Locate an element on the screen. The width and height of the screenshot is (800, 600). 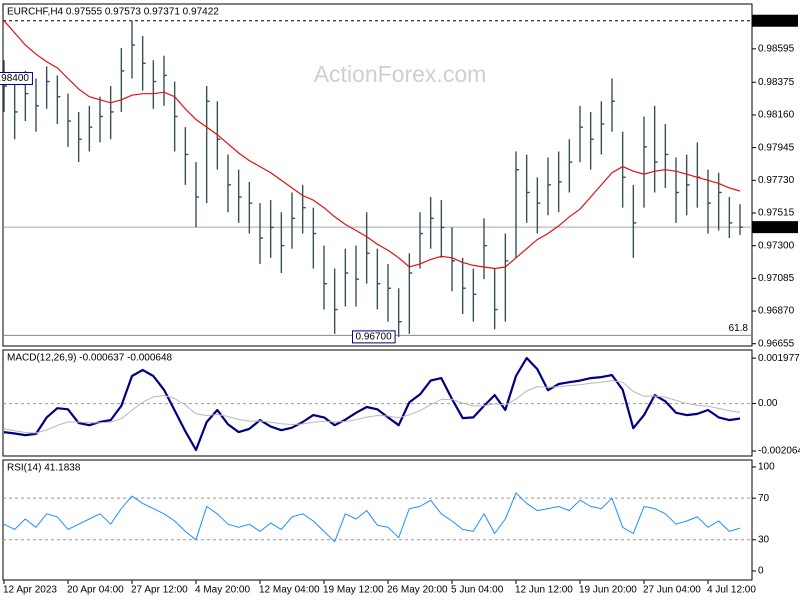
last-price-label-box is located at coordinates (775, 227).